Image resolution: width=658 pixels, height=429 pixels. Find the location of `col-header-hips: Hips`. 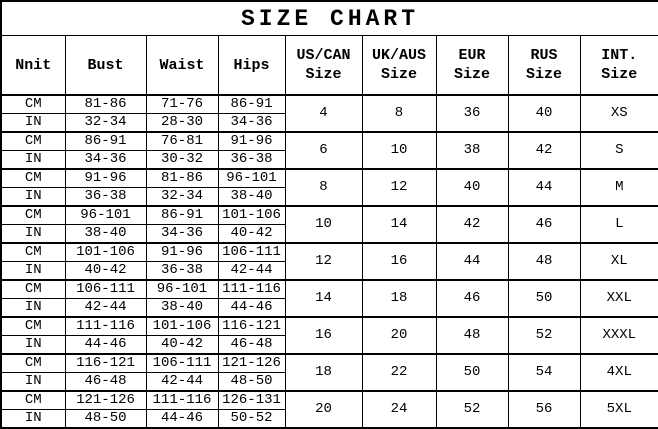

col-header-hips: Hips is located at coordinates (251, 65).